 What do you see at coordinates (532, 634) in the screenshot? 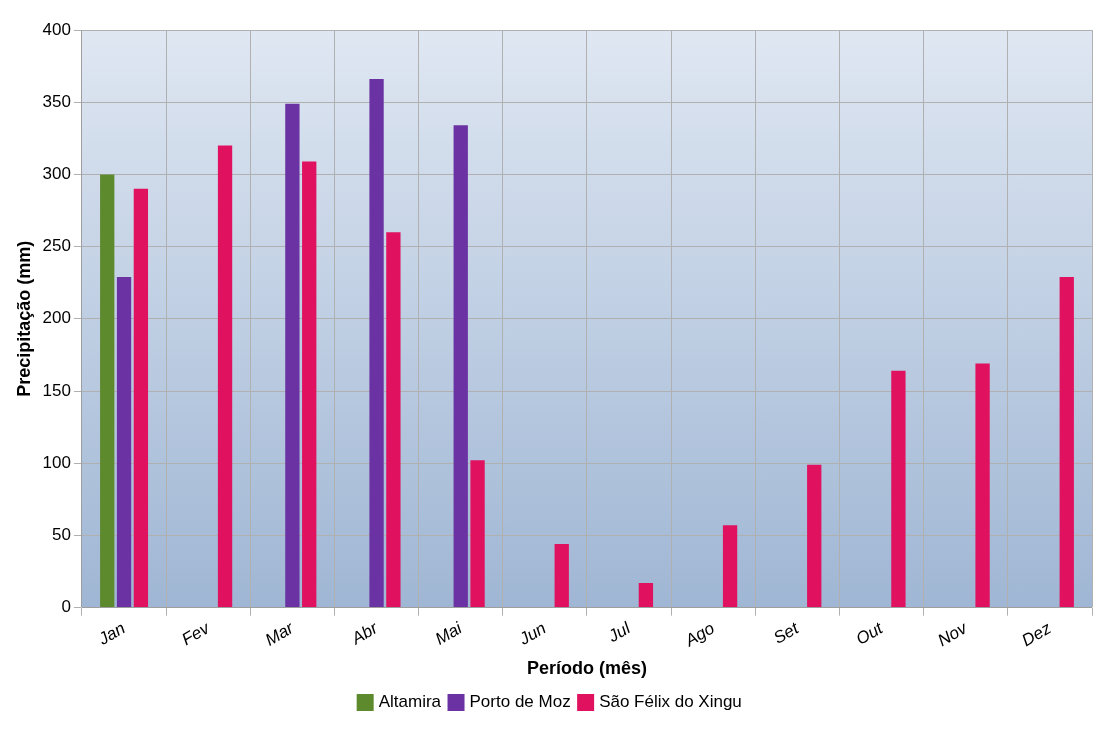
I see `x-tick-label: Jun` at bounding box center [532, 634].